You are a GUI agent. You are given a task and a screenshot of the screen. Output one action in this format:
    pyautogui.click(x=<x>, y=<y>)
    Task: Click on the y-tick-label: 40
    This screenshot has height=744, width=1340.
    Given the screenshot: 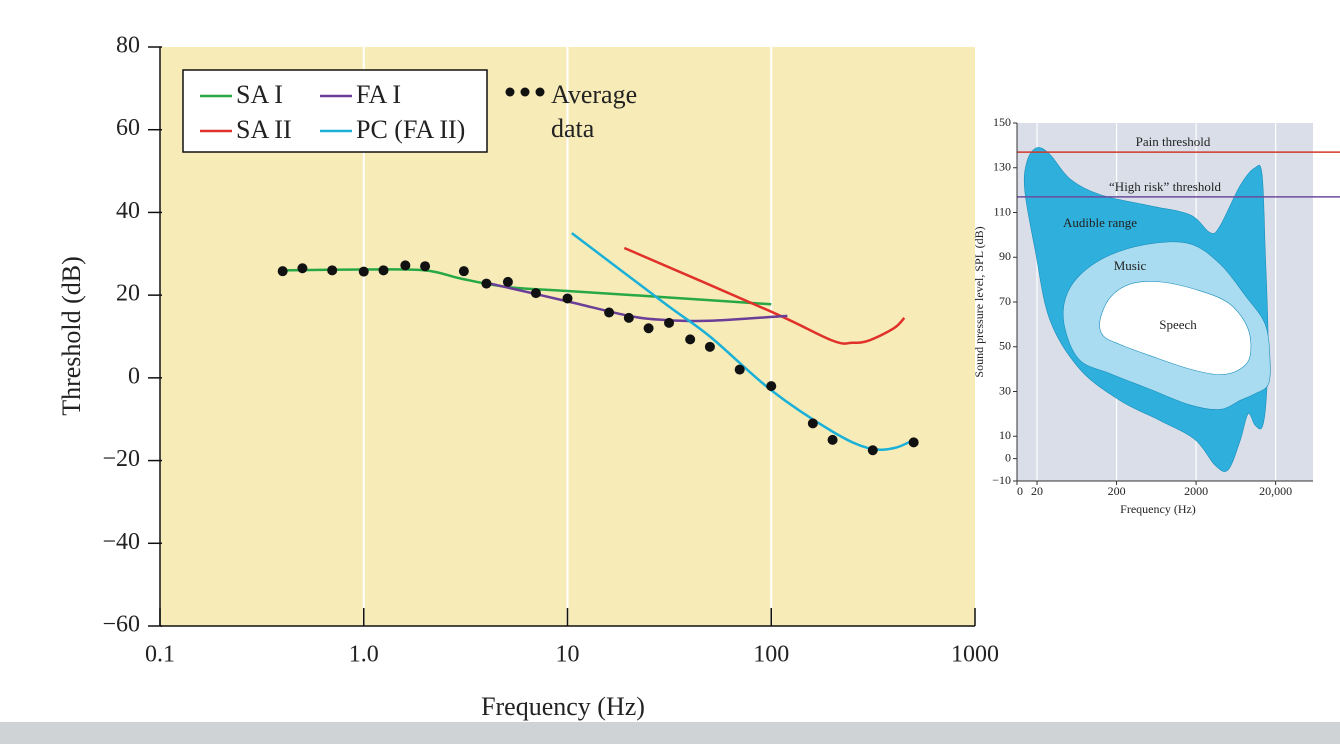 What is the action you would take?
    pyautogui.click(x=128, y=211)
    